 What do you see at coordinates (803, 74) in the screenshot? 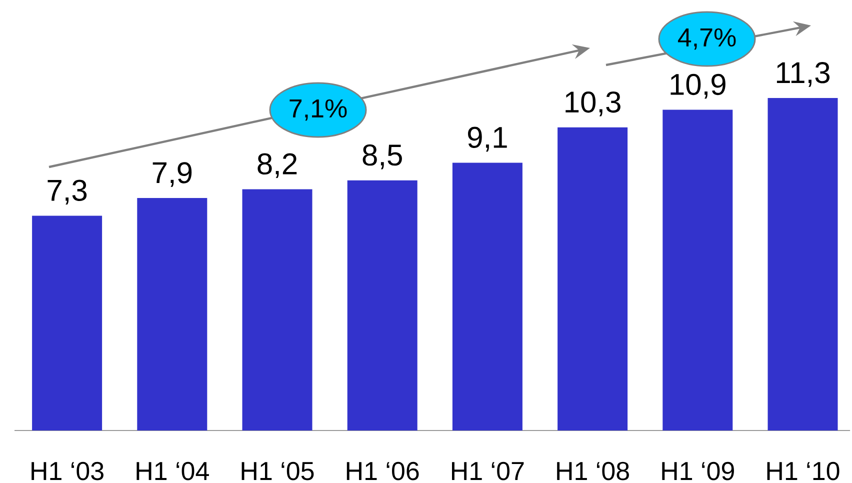
I see `data-label: 11,3` at bounding box center [803, 74].